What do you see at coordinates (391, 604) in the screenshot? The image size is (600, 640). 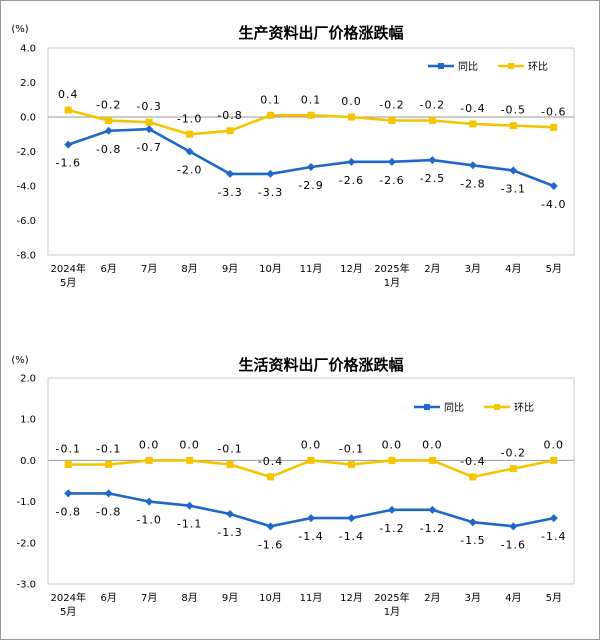 I see `x-tick-label: 2025年 1月` at bounding box center [391, 604].